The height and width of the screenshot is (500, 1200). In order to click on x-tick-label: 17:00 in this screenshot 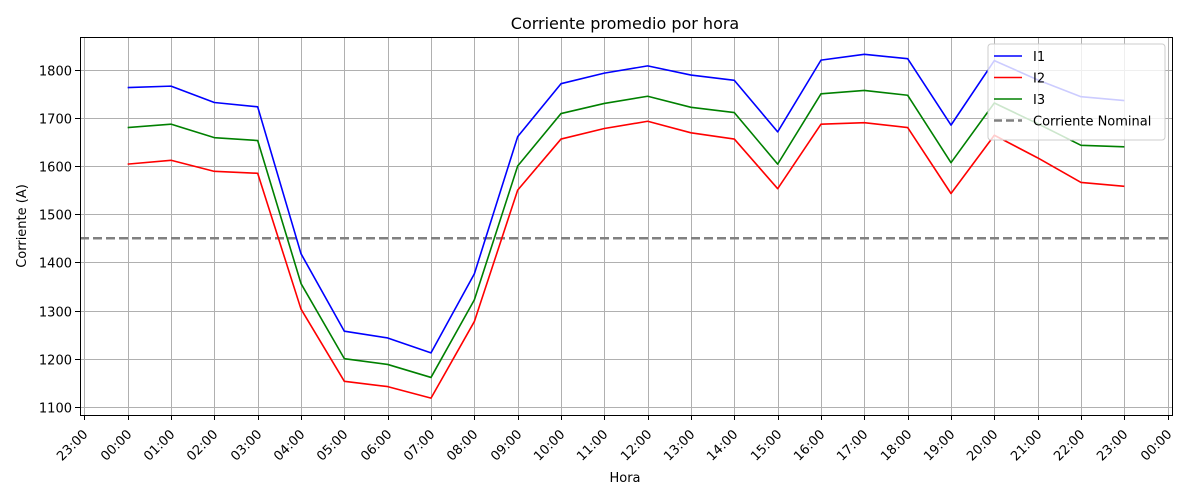, I will do `click(852, 445)`.